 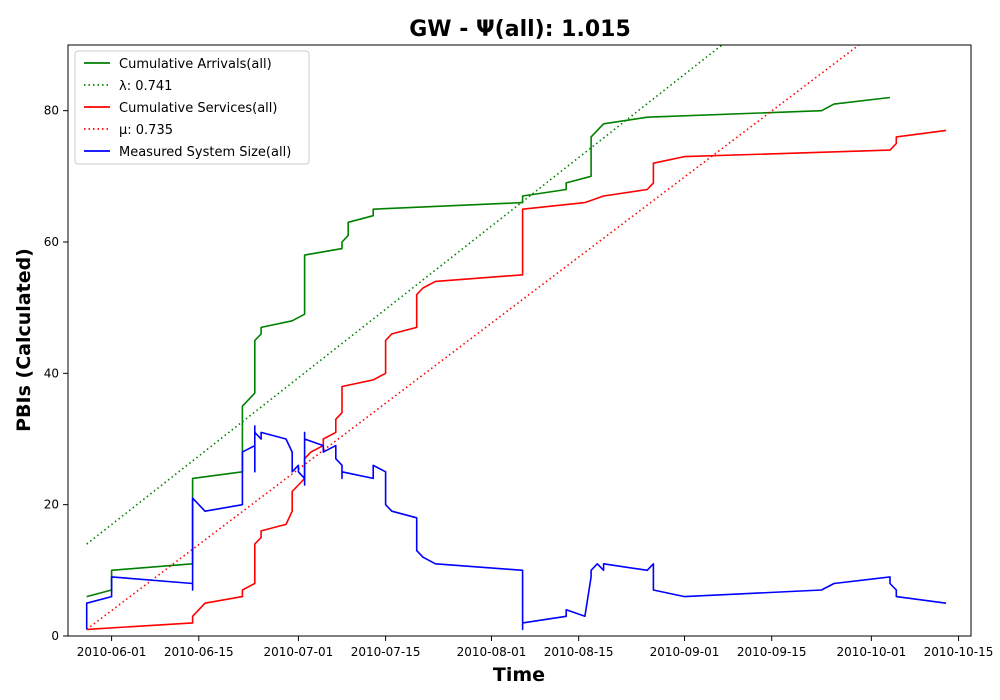 I want to click on y-tick-label: 80, so click(x=51, y=111).